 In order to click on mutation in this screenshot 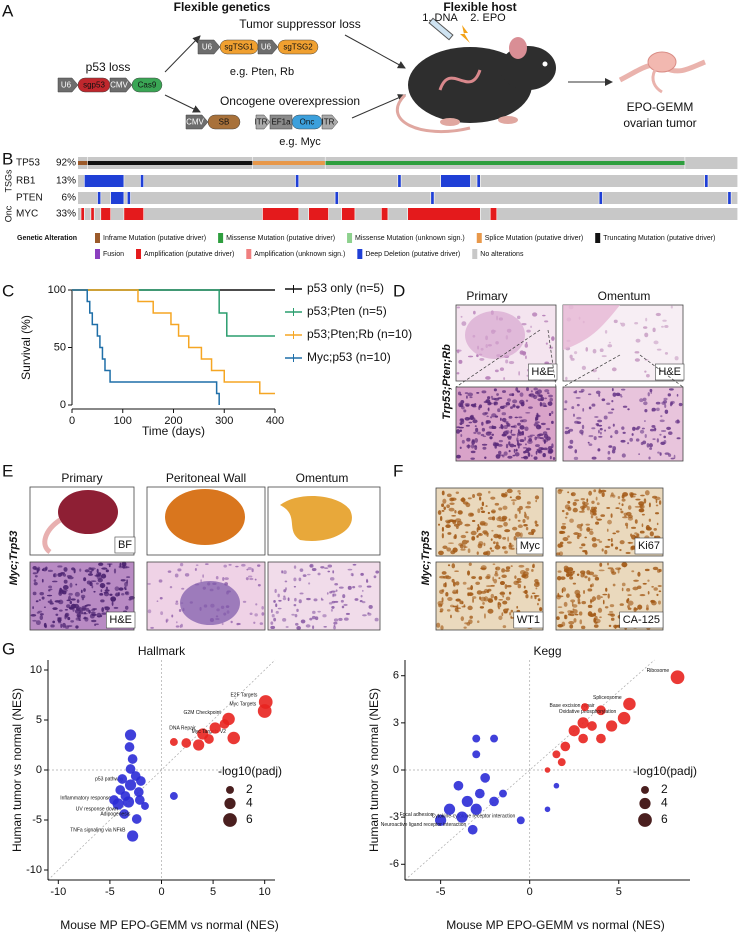, I will do `click(505, 163)`.